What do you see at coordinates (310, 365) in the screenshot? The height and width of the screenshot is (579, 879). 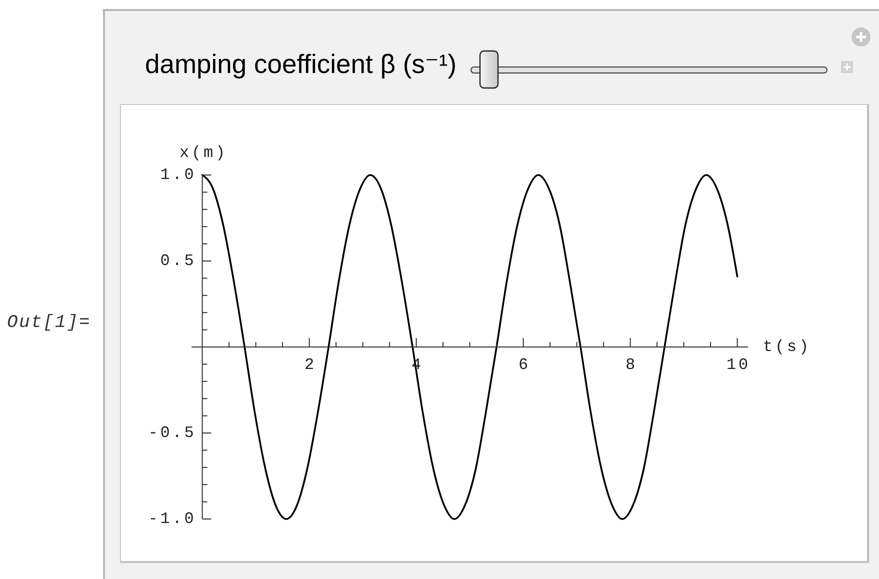 I see `x-tick-label: 2` at bounding box center [310, 365].